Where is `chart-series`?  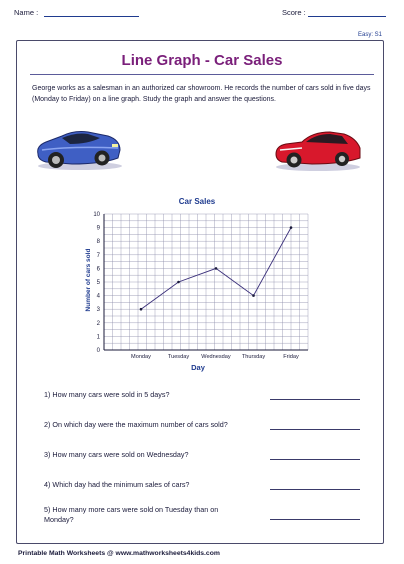 chart-series is located at coordinates (216, 268).